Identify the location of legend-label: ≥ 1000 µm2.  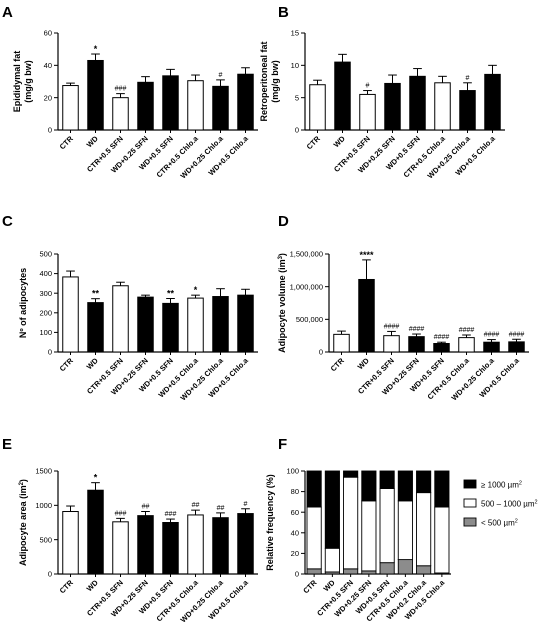
(501, 485).